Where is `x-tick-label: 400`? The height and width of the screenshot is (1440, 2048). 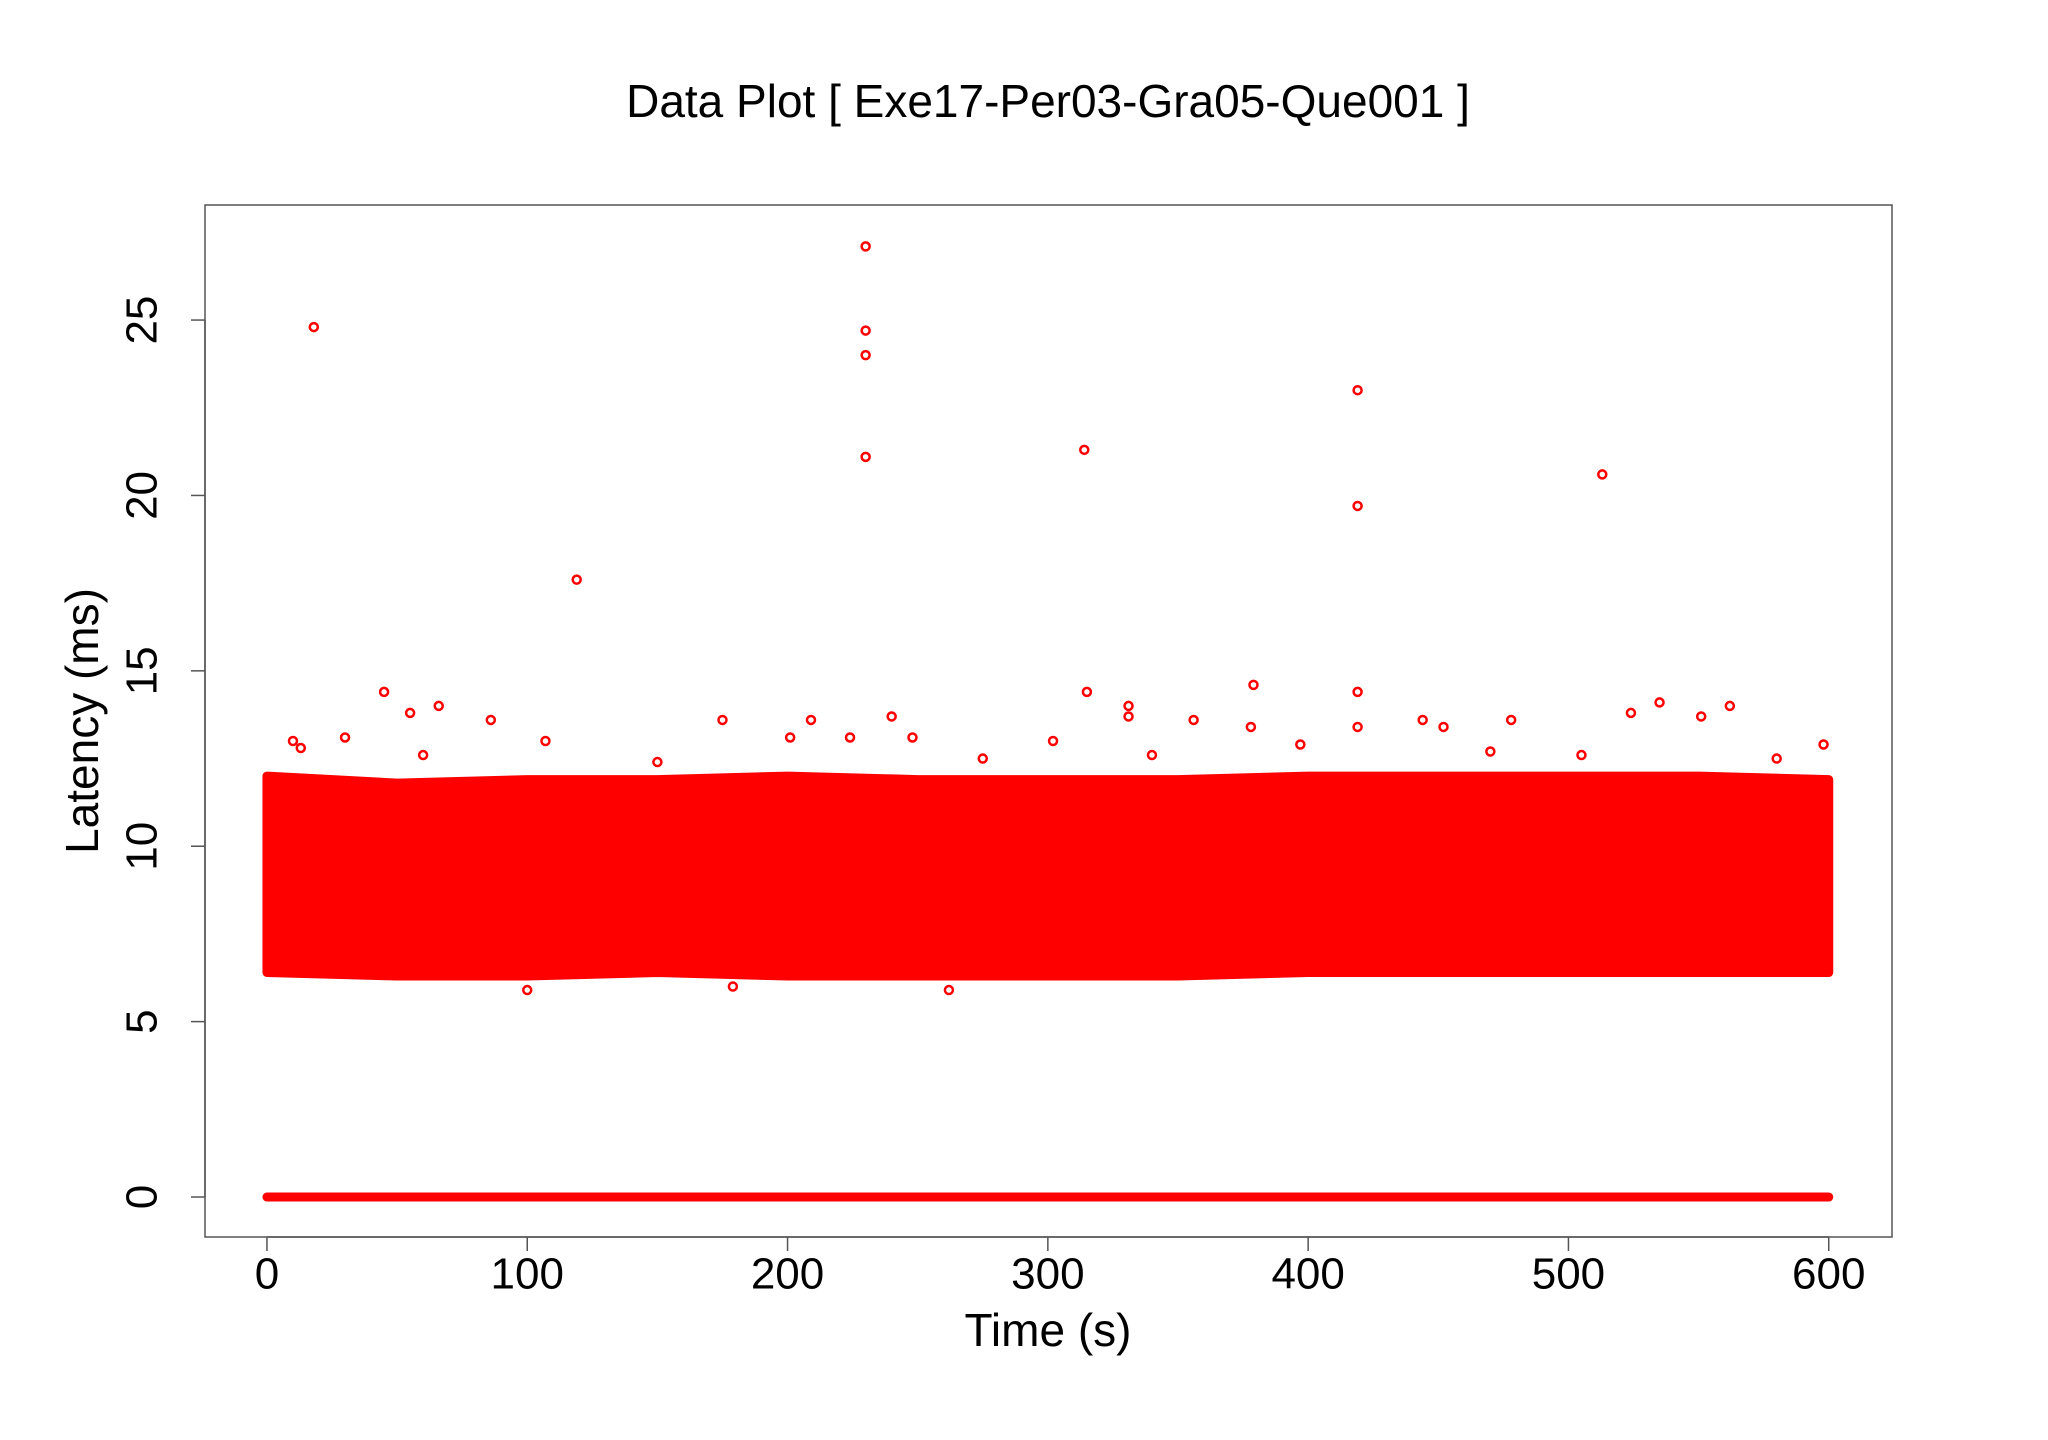
x-tick-label: 400 is located at coordinates (1307, 1274).